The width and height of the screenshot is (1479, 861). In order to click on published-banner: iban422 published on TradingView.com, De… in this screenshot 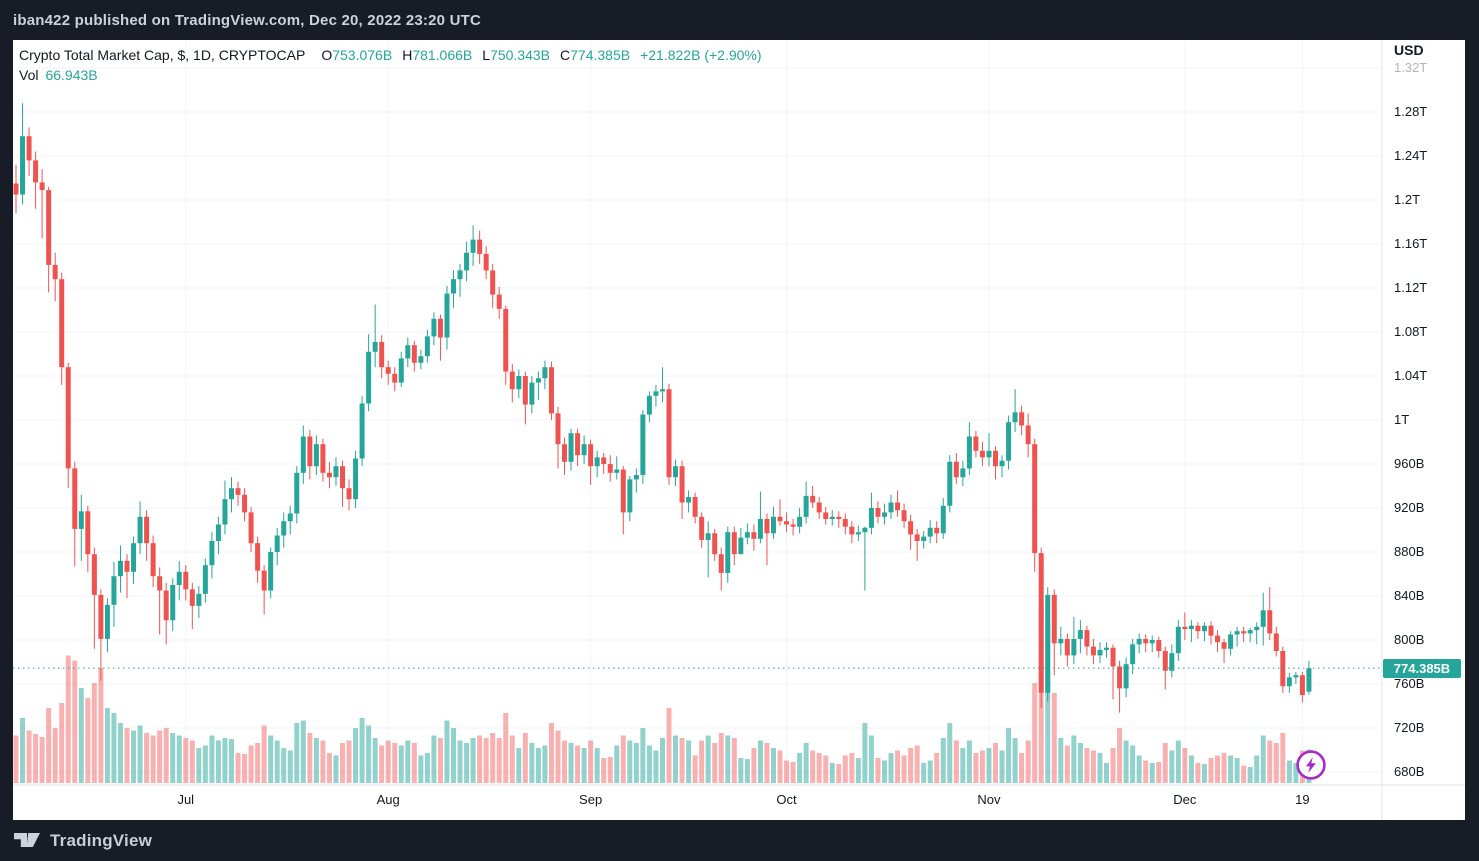, I will do `click(739, 20)`.